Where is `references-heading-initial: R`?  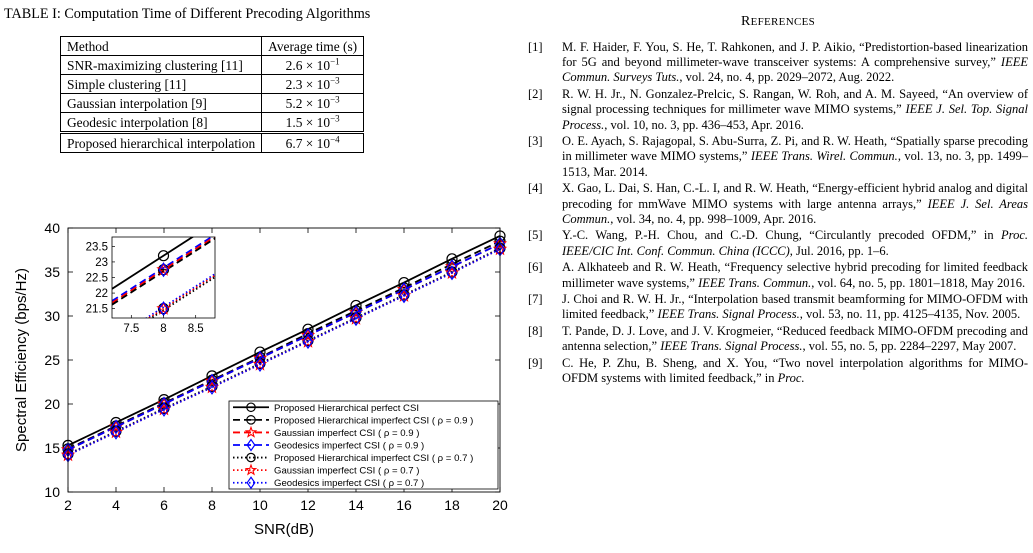
references-heading-initial: R is located at coordinates (745, 21).